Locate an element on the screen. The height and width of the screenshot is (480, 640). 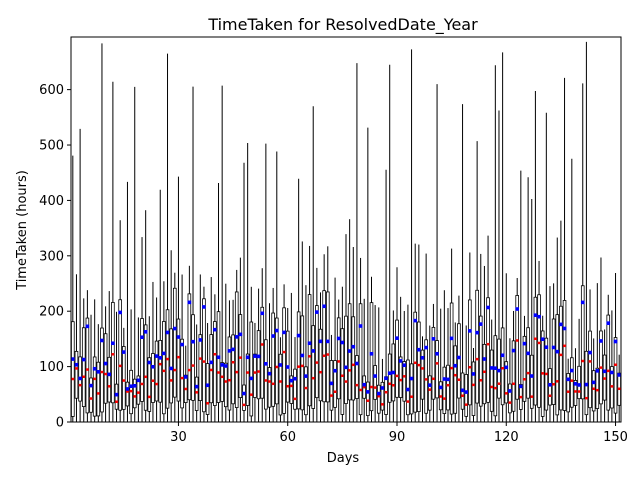
x-tick-label: 120 is located at coordinates (506, 437).